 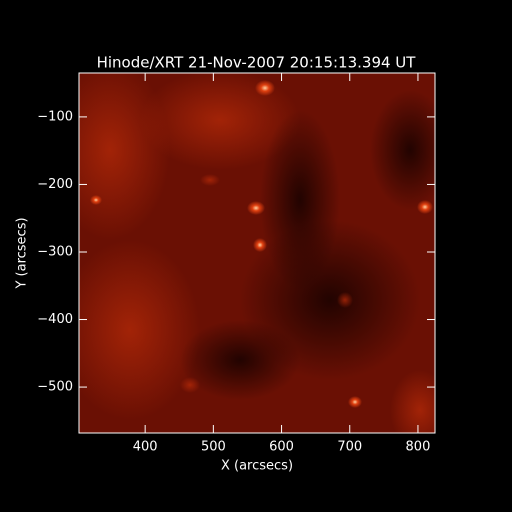 I want to click on y-tick-label: −300, so click(x=55, y=251).